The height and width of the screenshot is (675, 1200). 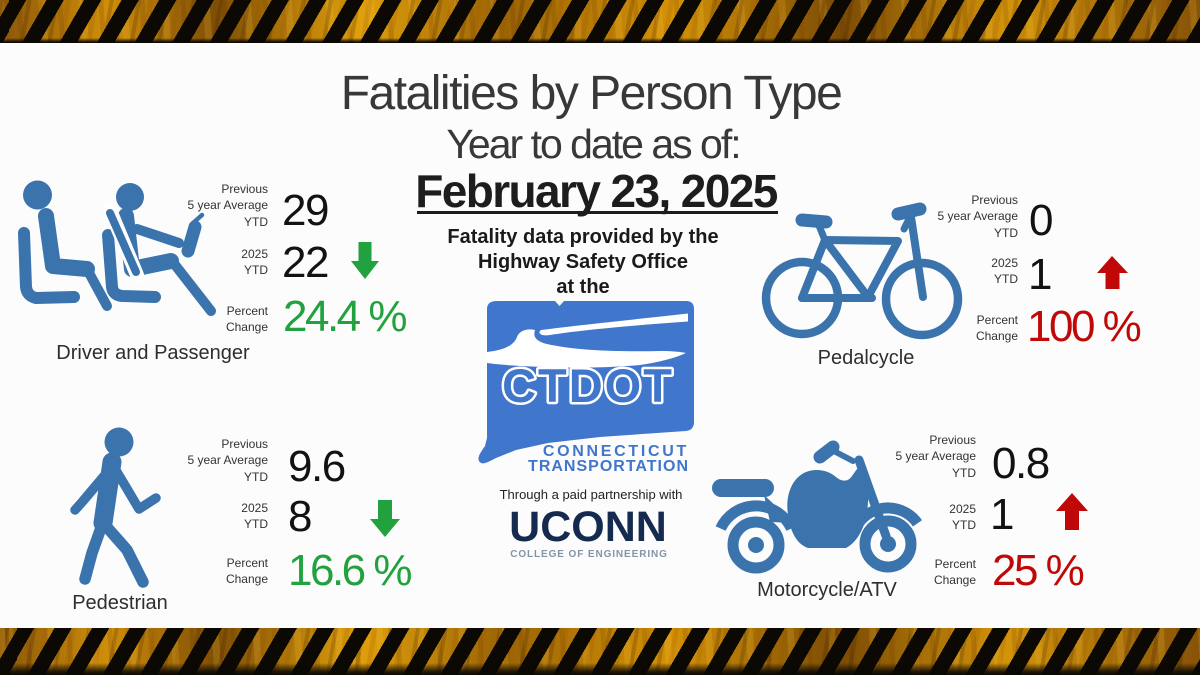 I want to click on svg-text: CONNECTICUT, so click(x=616, y=451).